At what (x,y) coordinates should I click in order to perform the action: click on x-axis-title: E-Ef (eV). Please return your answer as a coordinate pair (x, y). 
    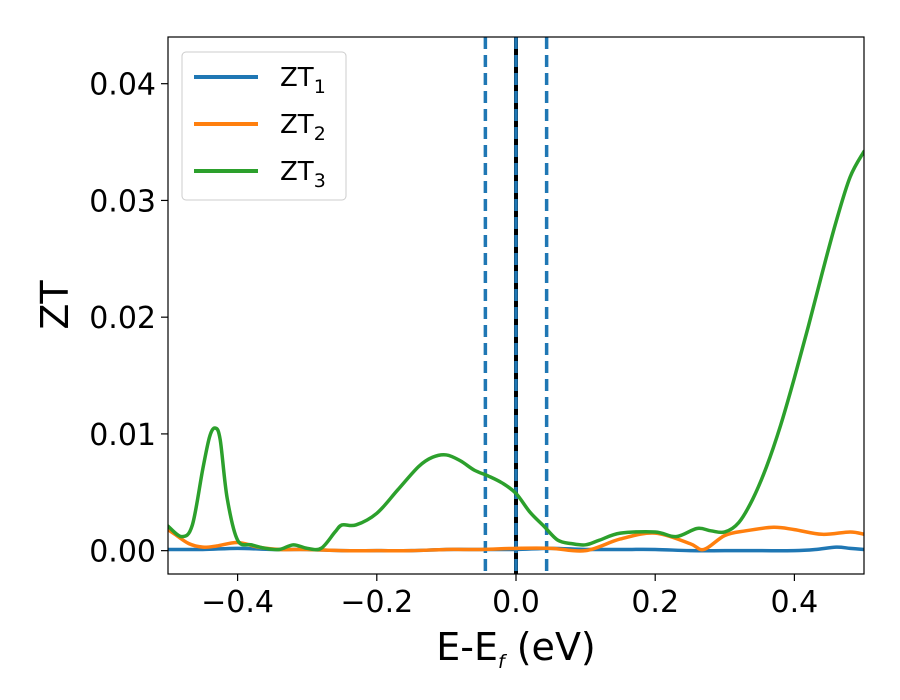
    Looking at the image, I should click on (516, 649).